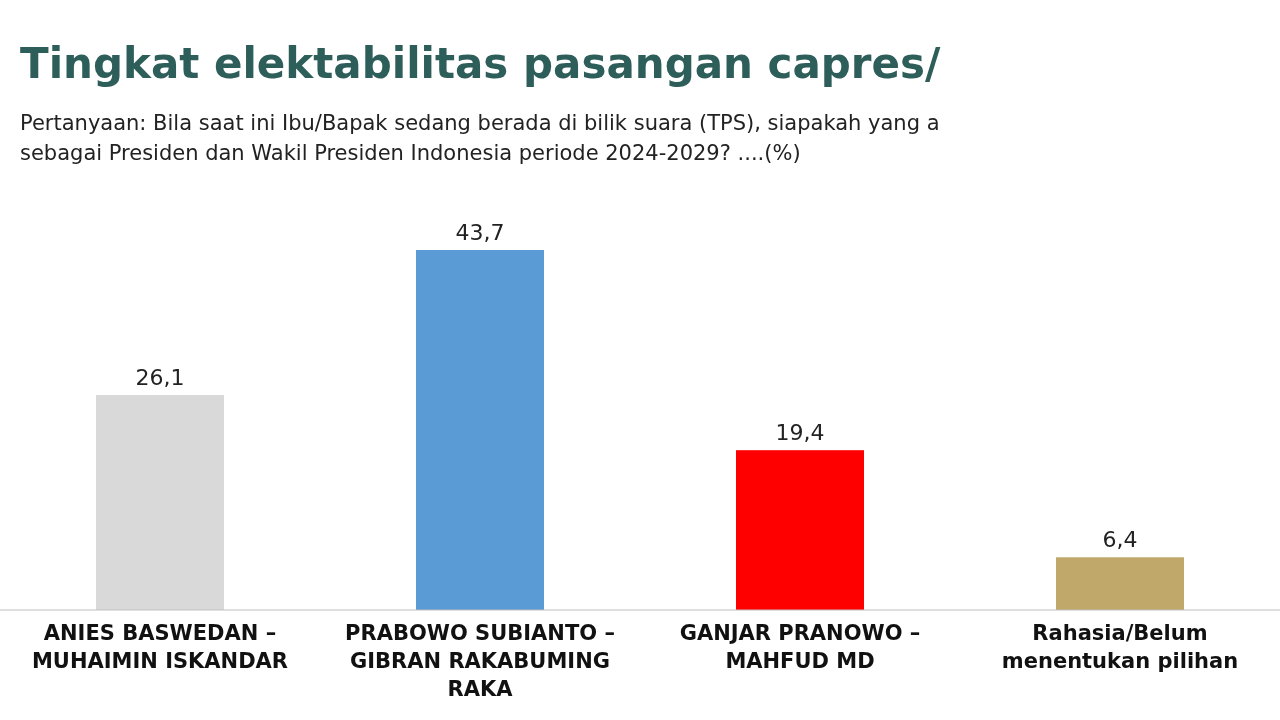  I want to click on data-label: 6,4, so click(1120, 540).